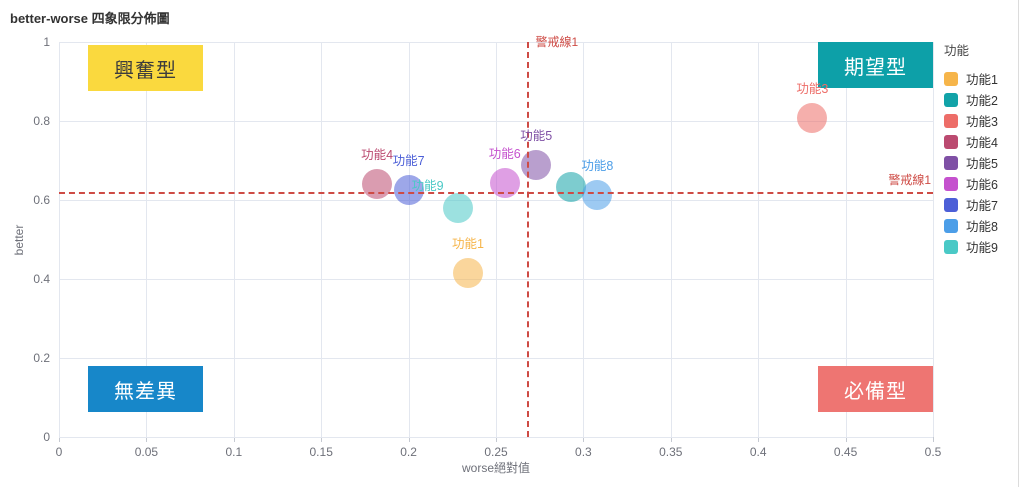 This screenshot has width=1019, height=487. Describe the element at coordinates (982, 185) in the screenshot. I see `legend-item-label: 功能6` at that location.